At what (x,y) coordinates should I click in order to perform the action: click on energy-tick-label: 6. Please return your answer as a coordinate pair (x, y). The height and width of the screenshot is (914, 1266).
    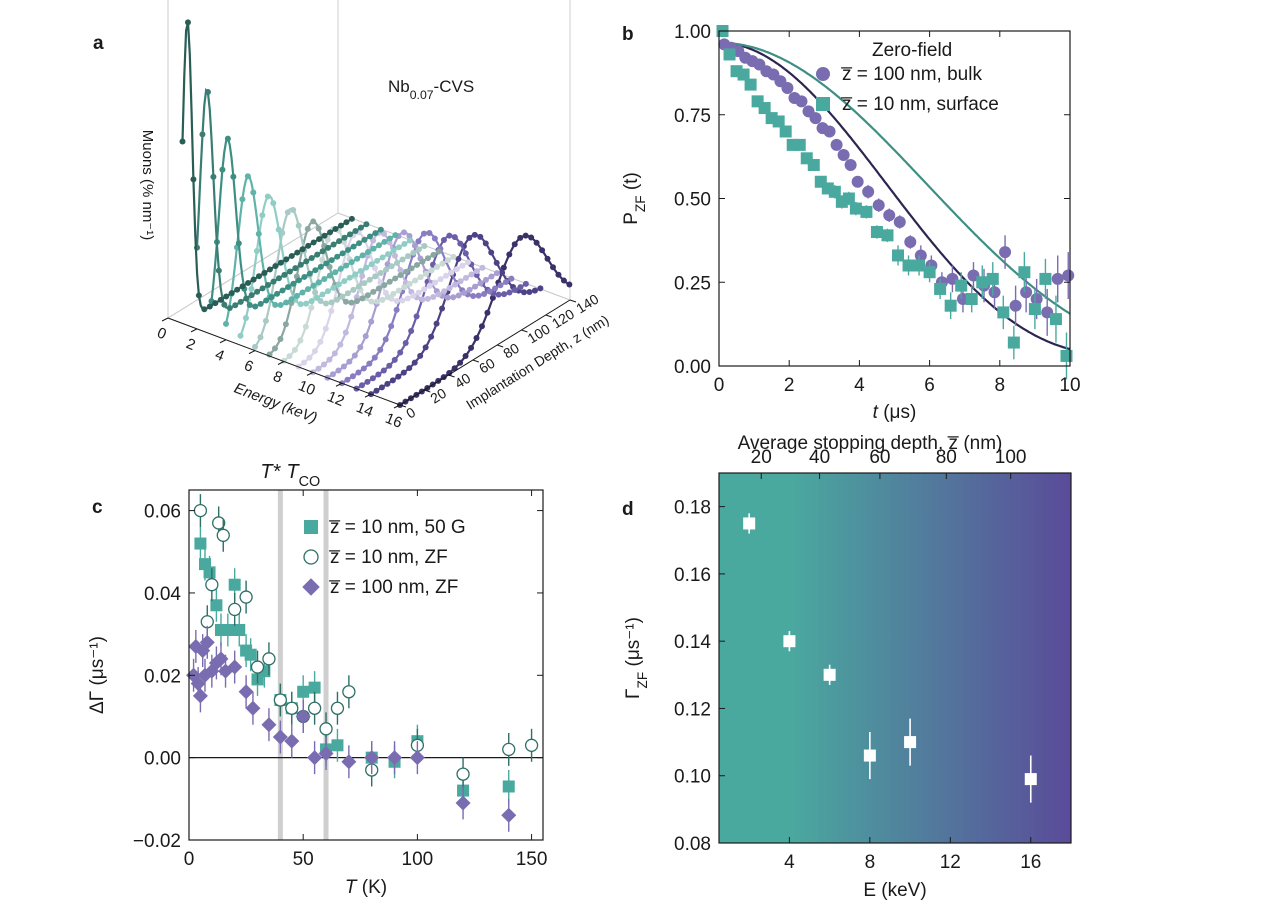
    Looking at the image, I should click on (249, 366).